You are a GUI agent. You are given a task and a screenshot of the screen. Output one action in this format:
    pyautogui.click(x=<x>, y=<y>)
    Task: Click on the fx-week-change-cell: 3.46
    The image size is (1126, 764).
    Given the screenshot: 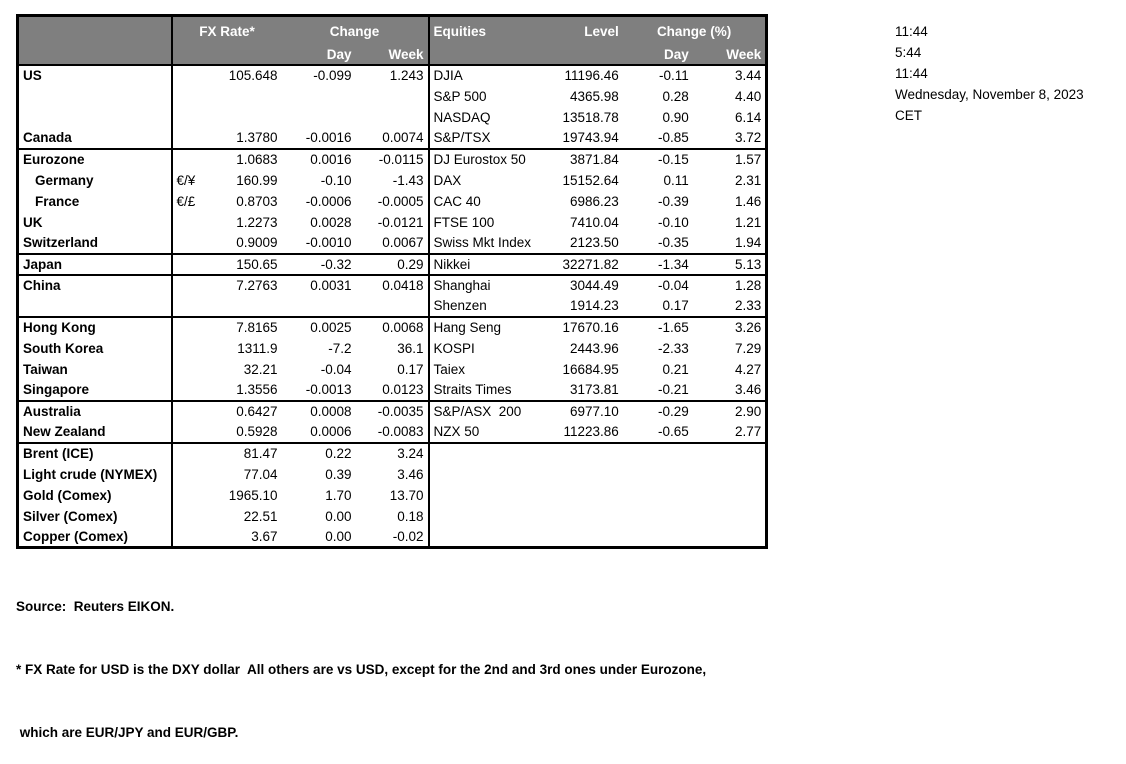 What is the action you would take?
    pyautogui.click(x=392, y=474)
    